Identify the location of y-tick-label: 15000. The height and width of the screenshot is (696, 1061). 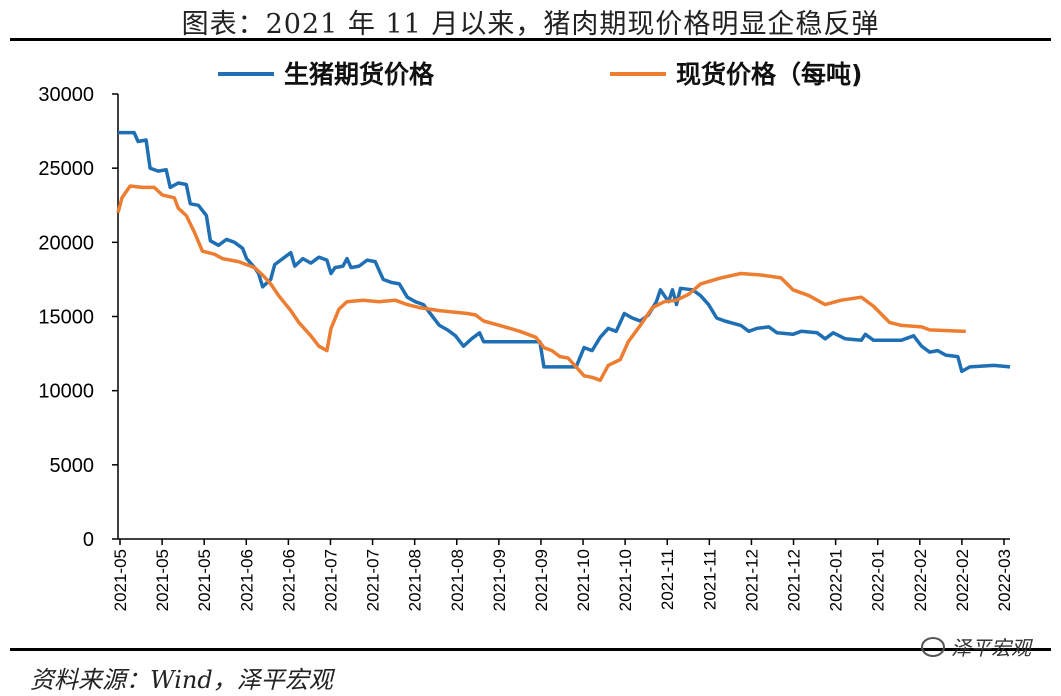
(66, 318).